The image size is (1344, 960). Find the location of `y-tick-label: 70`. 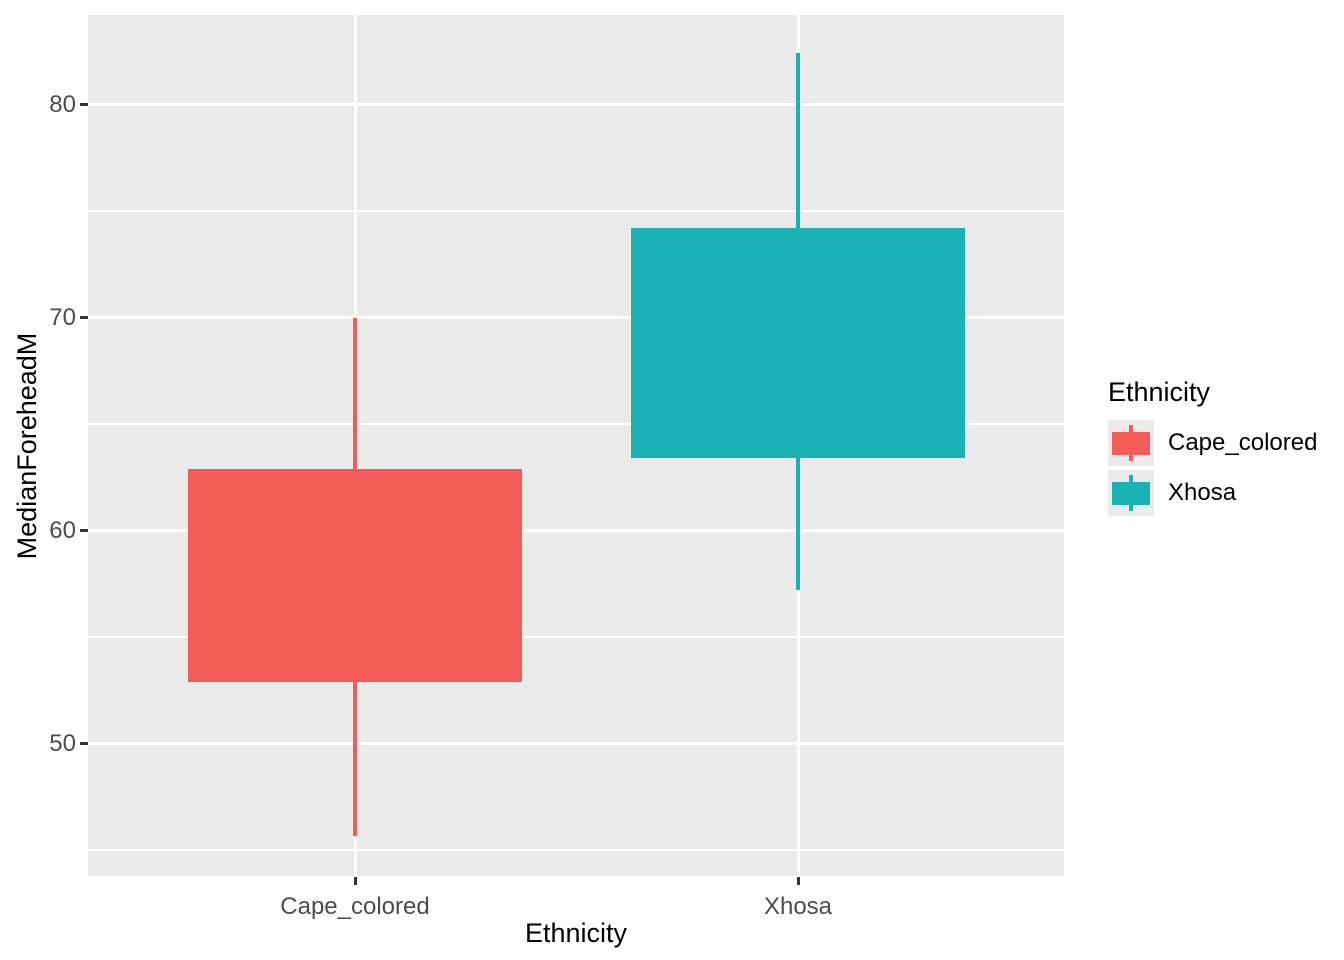

y-tick-label: 70 is located at coordinates (62, 317).